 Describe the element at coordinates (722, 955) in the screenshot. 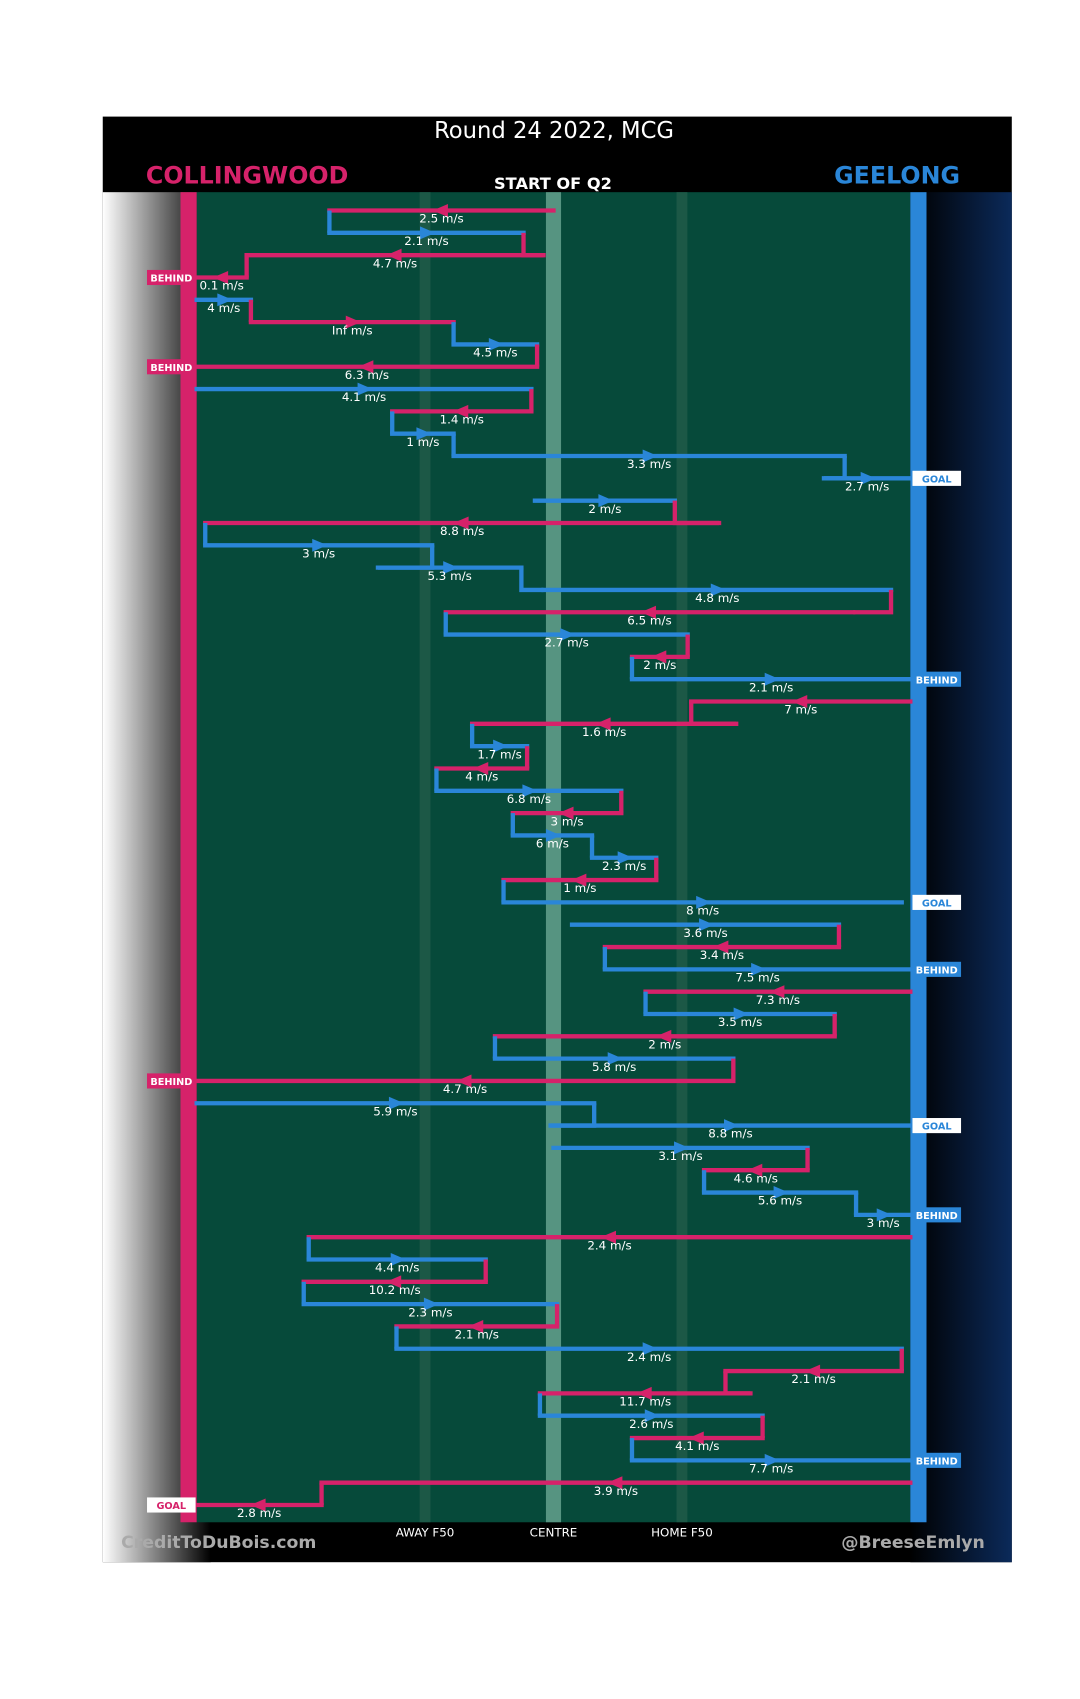

I see `speed-label: 3.4 m/s` at that location.